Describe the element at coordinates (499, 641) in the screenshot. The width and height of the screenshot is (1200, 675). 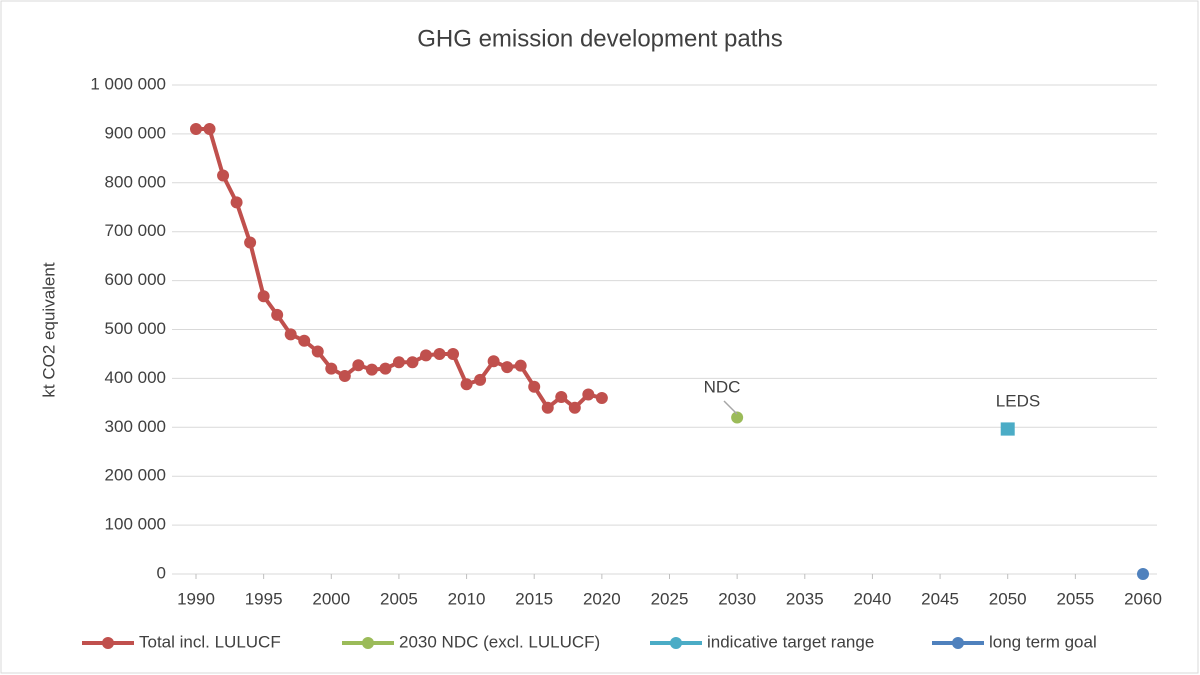
I see `legend-label: 2030 NDC (excl. LULUCF)` at that location.